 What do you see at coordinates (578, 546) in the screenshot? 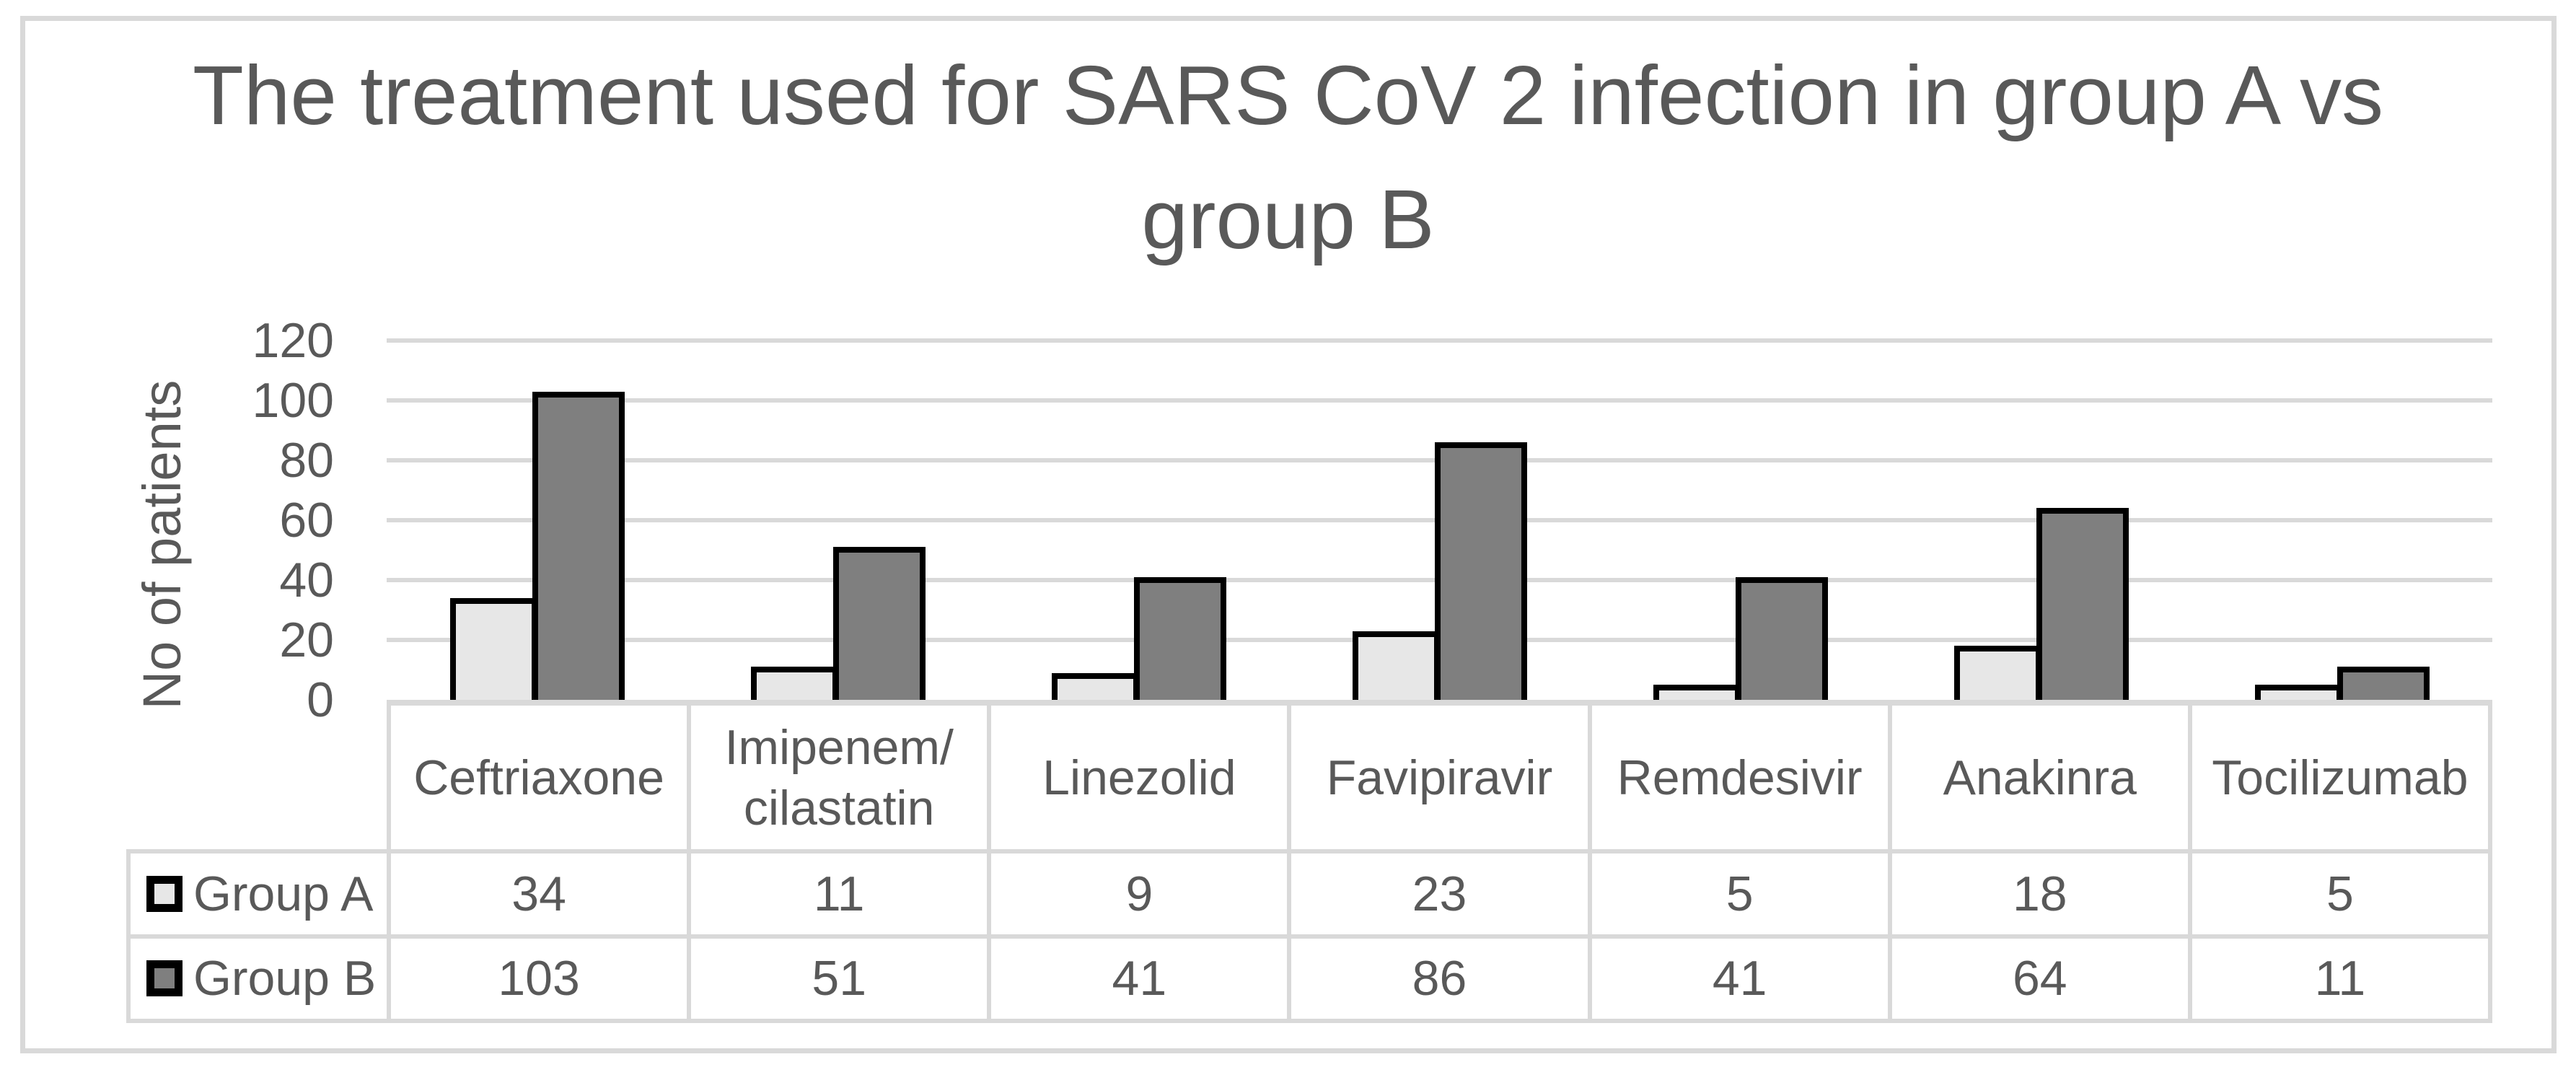
I see `bar-group-b-ceftriaxone` at bounding box center [578, 546].